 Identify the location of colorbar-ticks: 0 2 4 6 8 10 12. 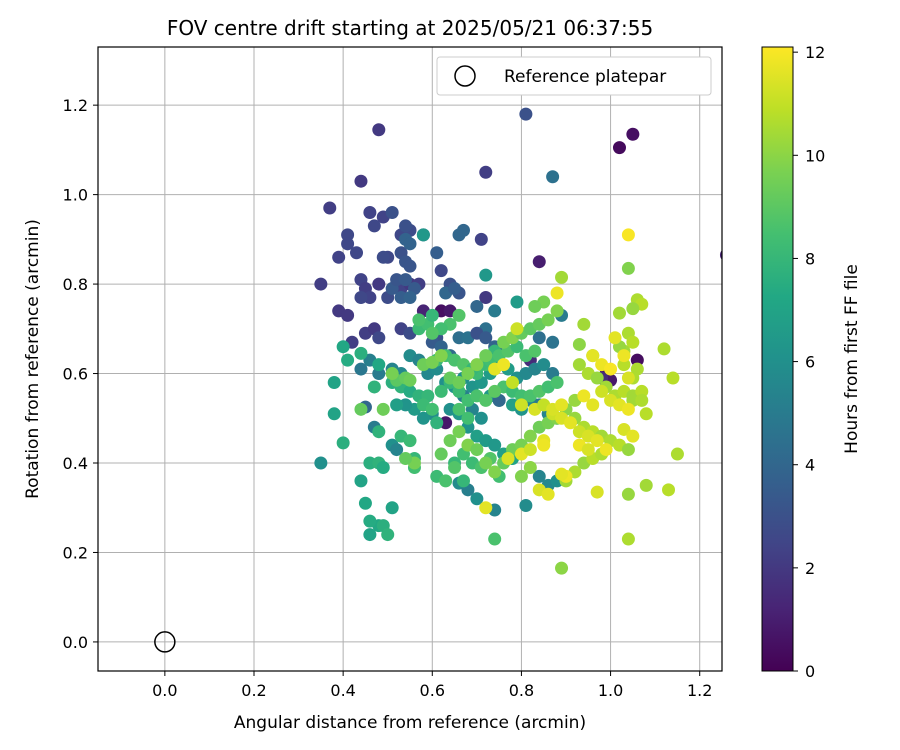
(809, 362).